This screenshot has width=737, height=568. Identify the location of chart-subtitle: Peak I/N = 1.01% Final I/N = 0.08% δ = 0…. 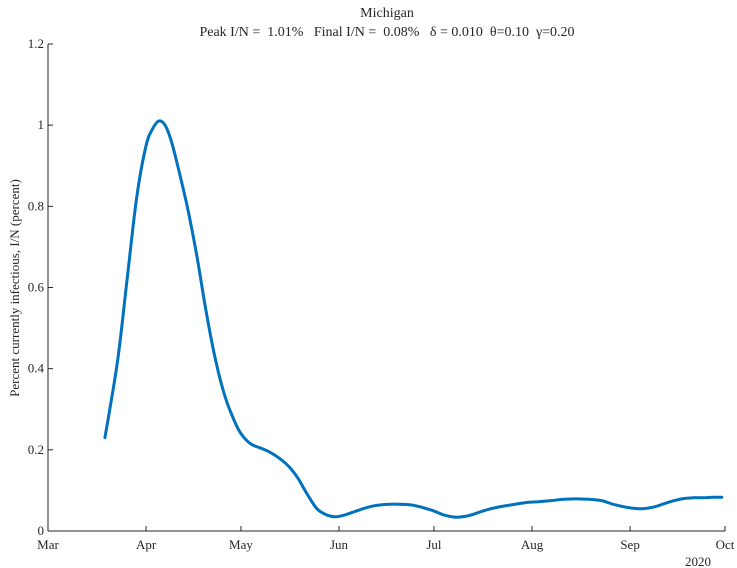
(386, 32).